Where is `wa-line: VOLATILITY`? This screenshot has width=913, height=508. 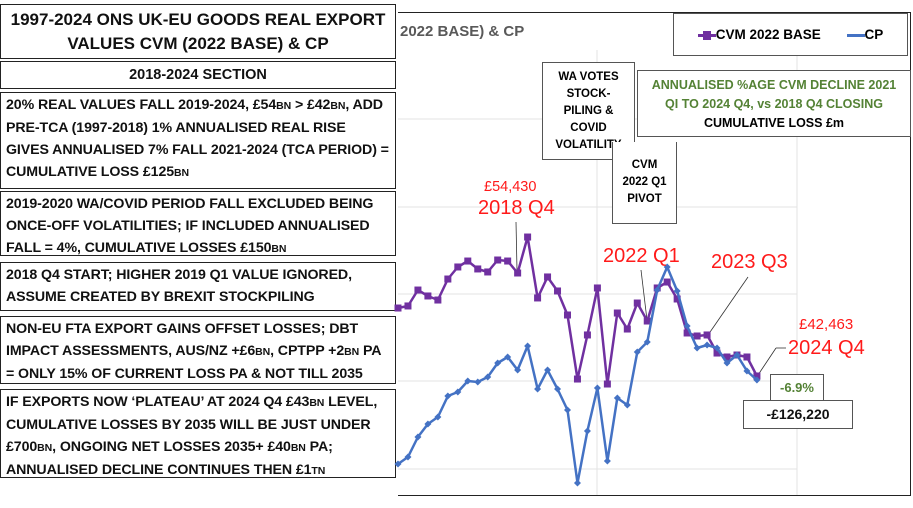 wa-line: VOLATILITY is located at coordinates (588, 145).